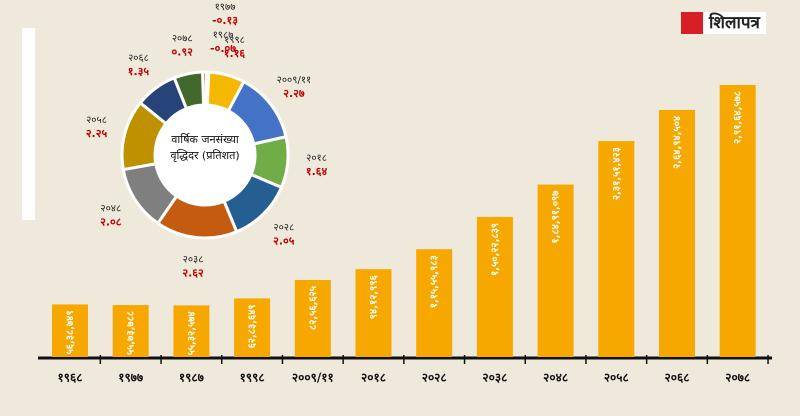 The image size is (800, 416). I want to click on pie-title: वार्षिक जनसंख्या वृद्धिदर (प्रतिशत), so click(205, 147).